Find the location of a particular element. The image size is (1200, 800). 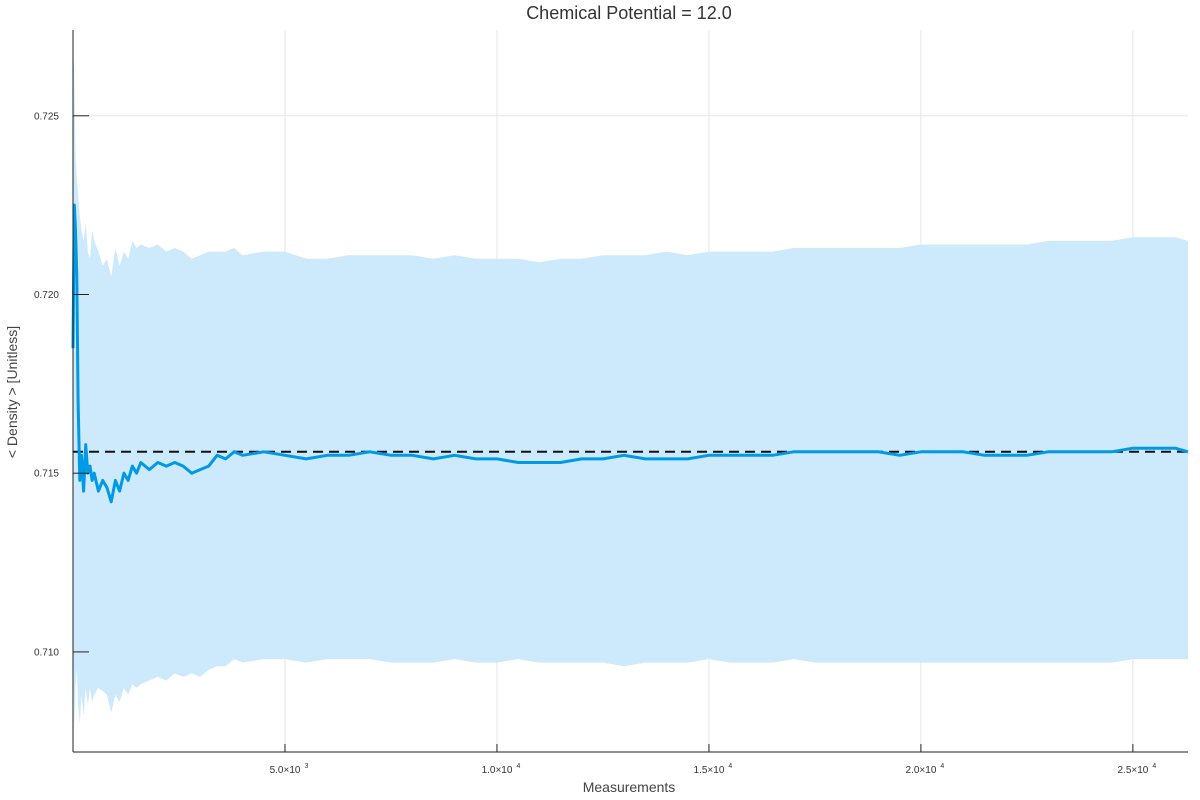

y-tick-label-1: 0.715 is located at coordinates (46, 474).